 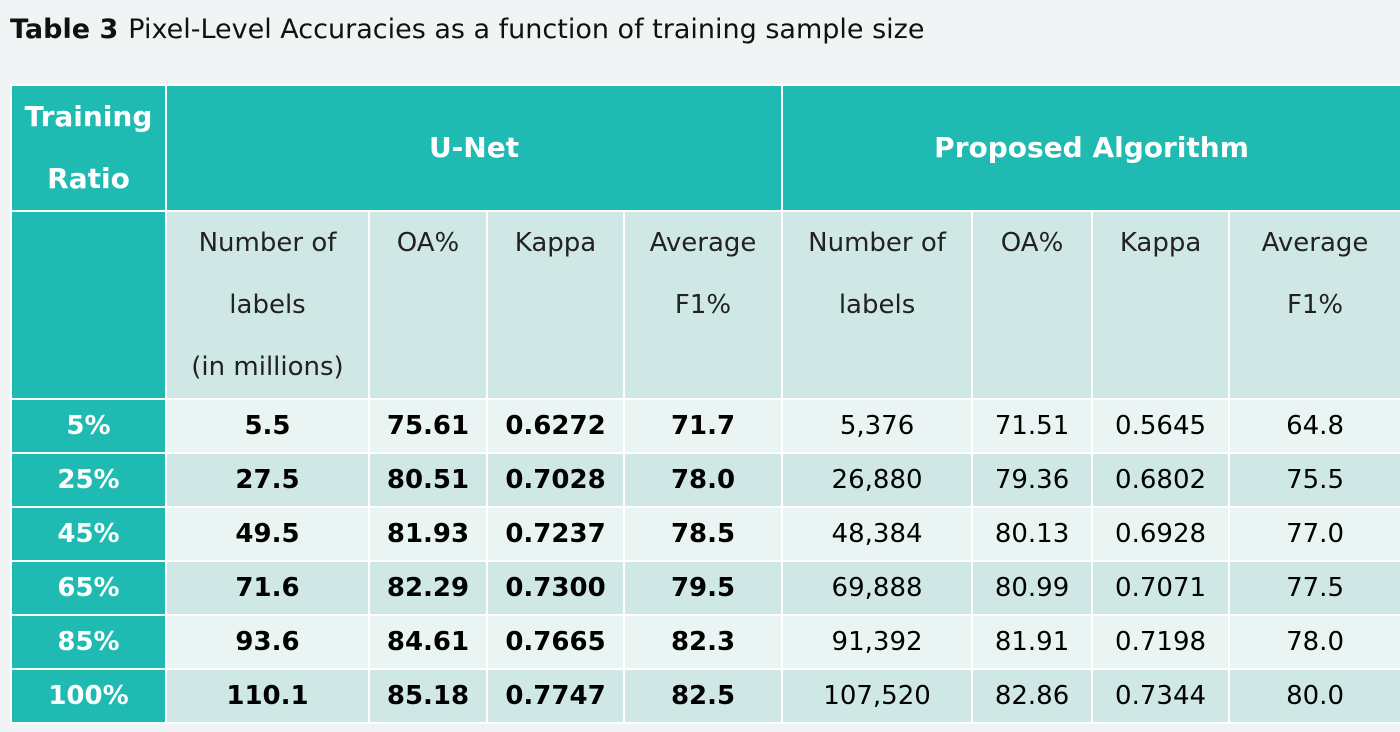 What do you see at coordinates (555, 696) in the screenshot?
I see `unet-value-cell: 0.7747` at bounding box center [555, 696].